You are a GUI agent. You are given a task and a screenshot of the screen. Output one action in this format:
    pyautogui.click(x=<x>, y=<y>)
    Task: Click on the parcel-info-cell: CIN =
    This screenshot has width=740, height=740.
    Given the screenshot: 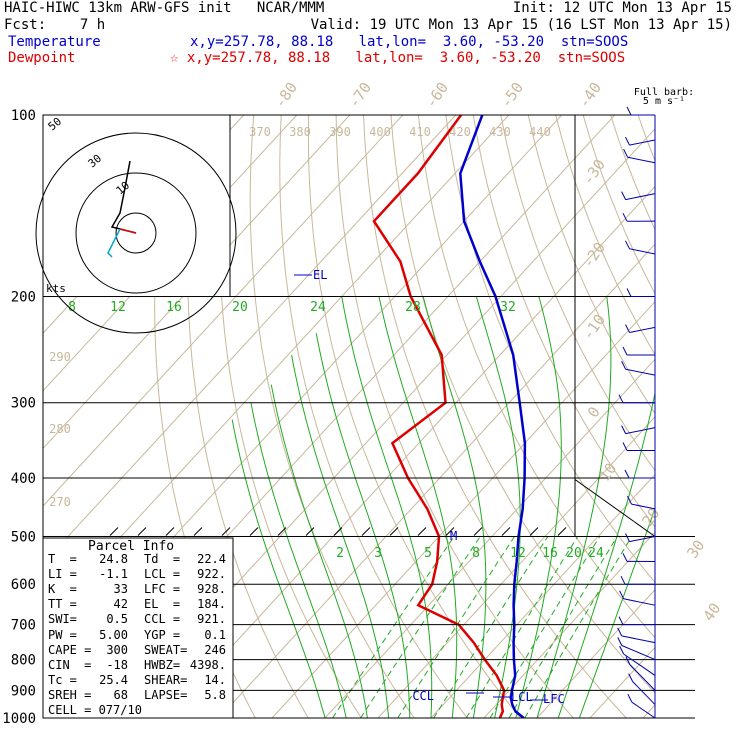 What is the action you would take?
    pyautogui.click(x=70, y=664)
    